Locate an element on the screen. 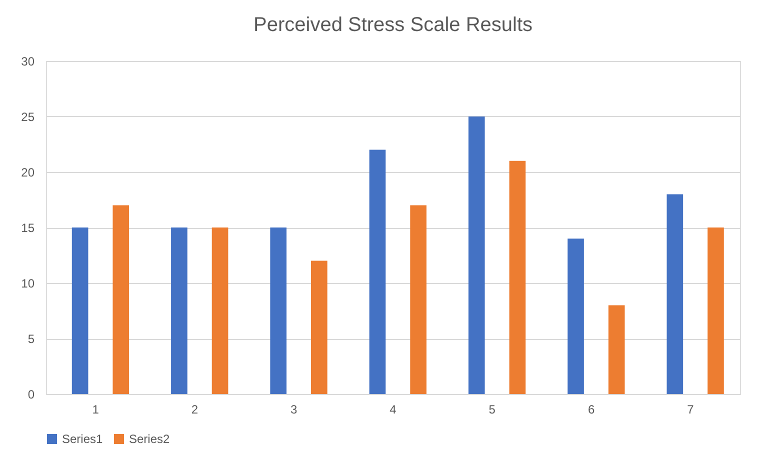  y-tick-label: 20 is located at coordinates (28, 173).